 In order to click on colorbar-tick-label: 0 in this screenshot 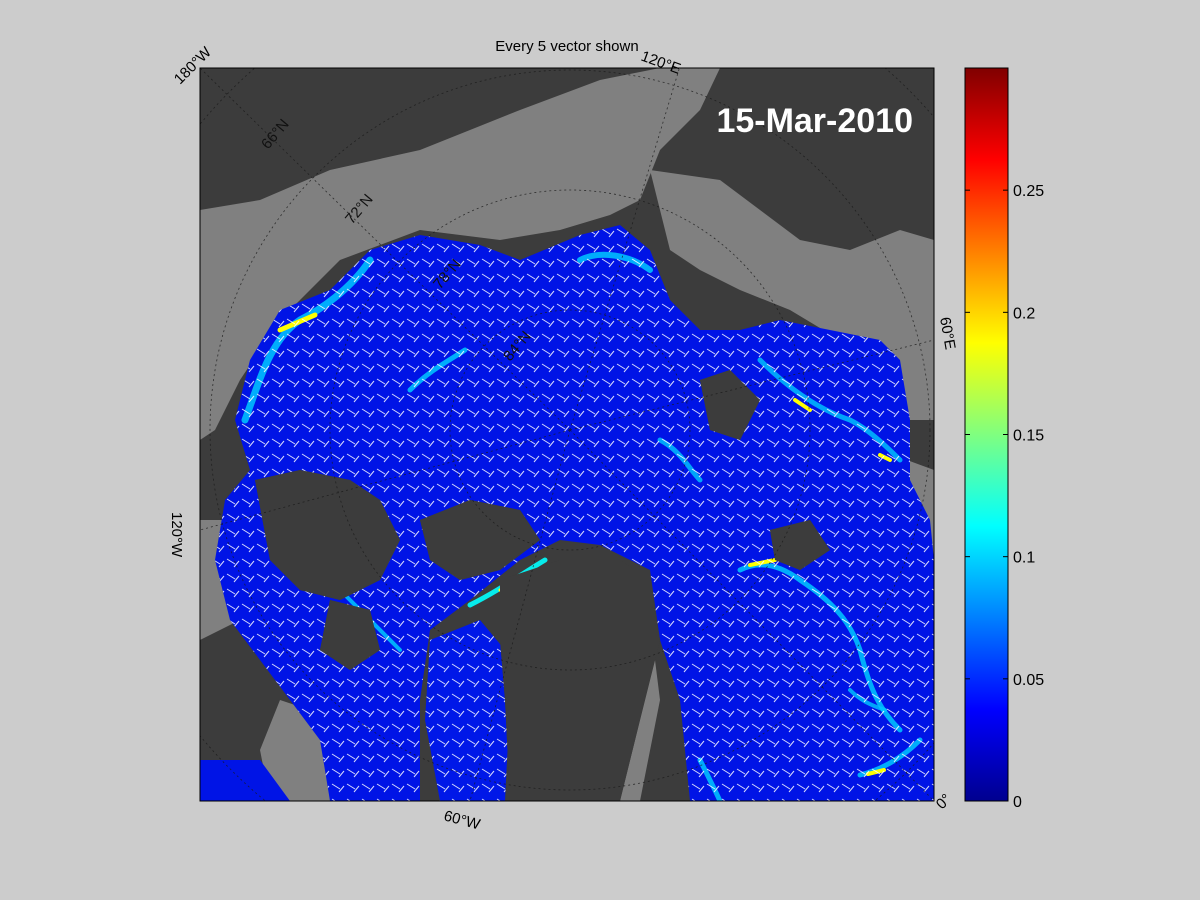, I will do `click(1017, 802)`.